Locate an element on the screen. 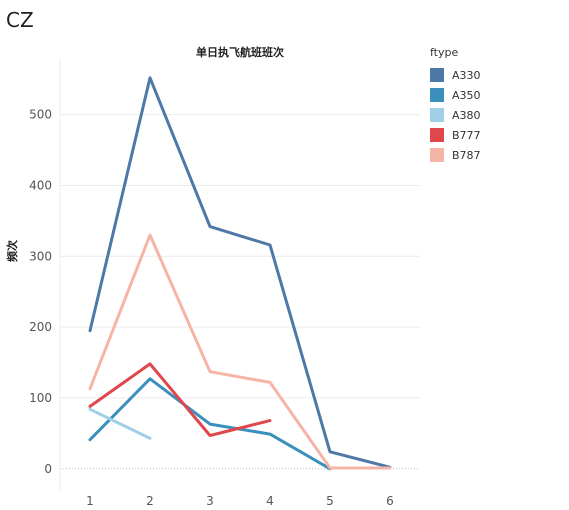  x-tick-label: 3 is located at coordinates (210, 501).